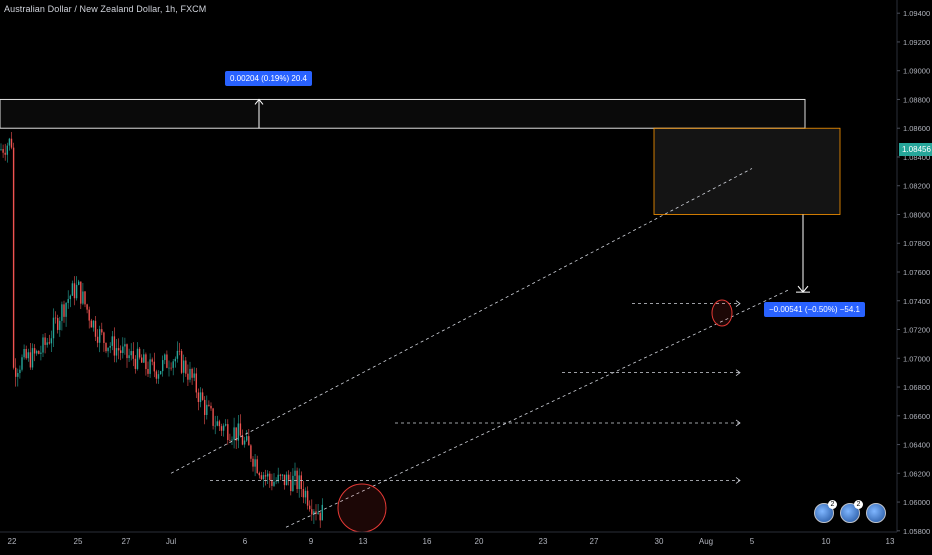 The width and height of the screenshot is (932, 555). Describe the element at coordinates (78, 541) in the screenshot. I see `x-tick-label: 25` at that location.